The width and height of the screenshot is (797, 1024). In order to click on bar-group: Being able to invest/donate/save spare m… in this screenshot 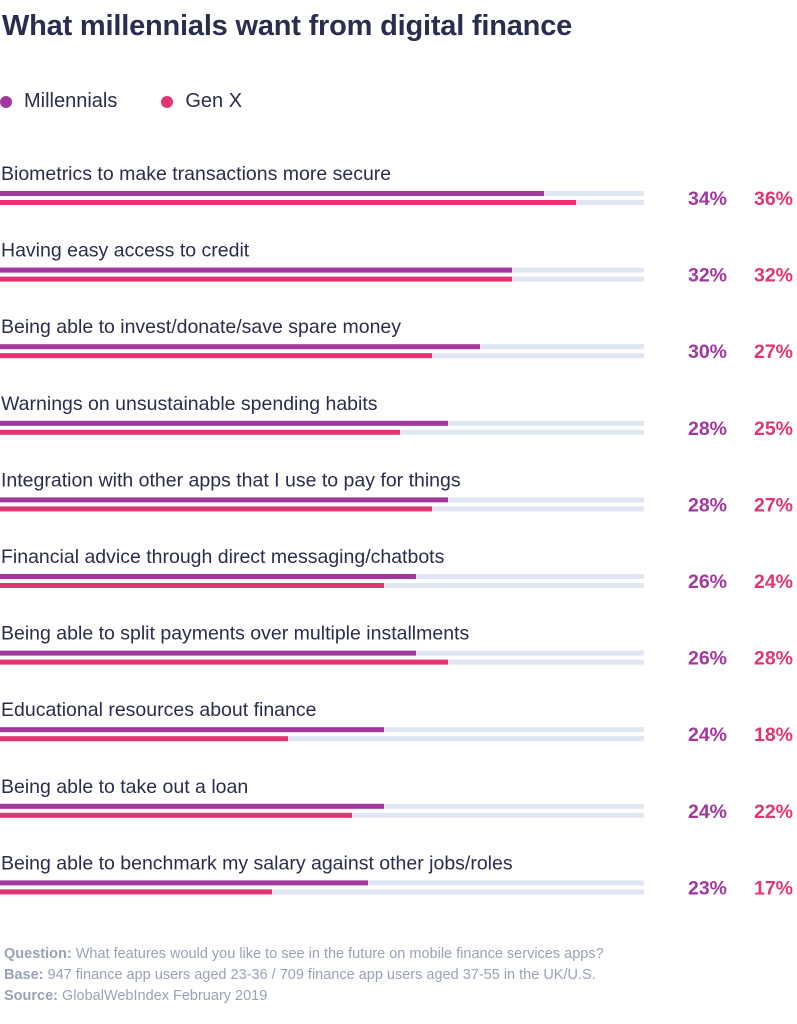, I will do `click(396, 339)`.